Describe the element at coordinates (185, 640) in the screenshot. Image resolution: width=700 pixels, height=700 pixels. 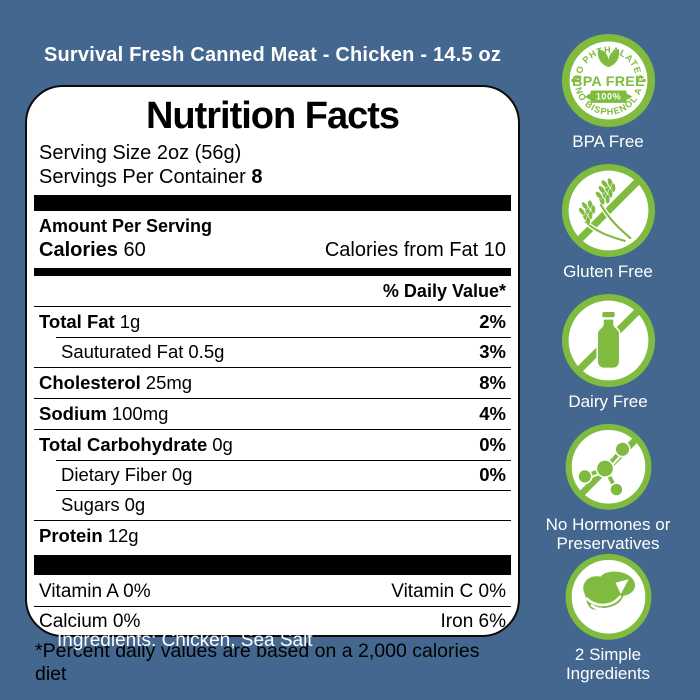
I see `ingredients-text: Ingredients: Chicken, Sea Salt` at that location.